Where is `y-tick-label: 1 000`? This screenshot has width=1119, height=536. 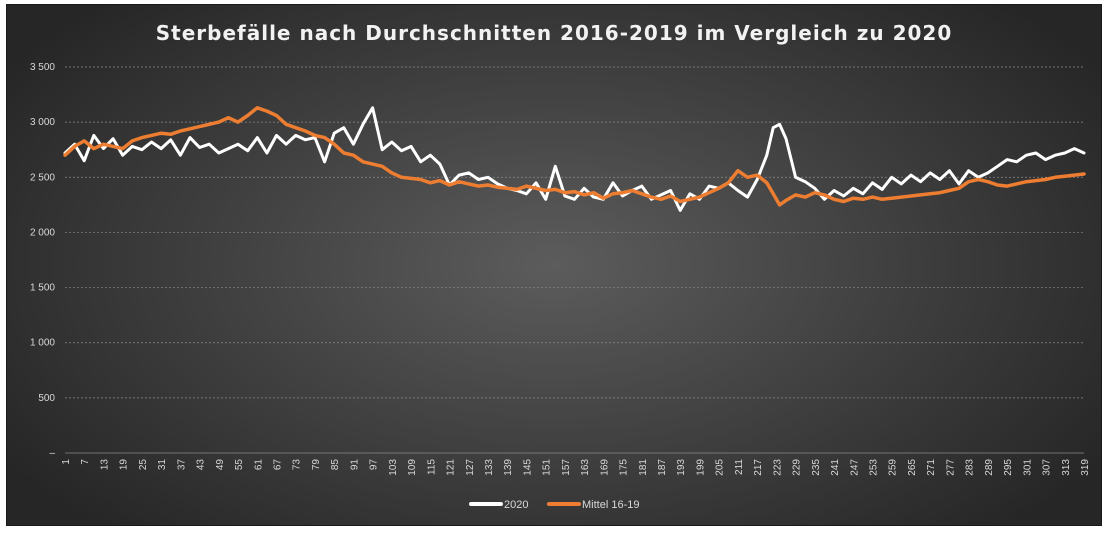 y-tick-label: 1 000 is located at coordinates (42, 343).